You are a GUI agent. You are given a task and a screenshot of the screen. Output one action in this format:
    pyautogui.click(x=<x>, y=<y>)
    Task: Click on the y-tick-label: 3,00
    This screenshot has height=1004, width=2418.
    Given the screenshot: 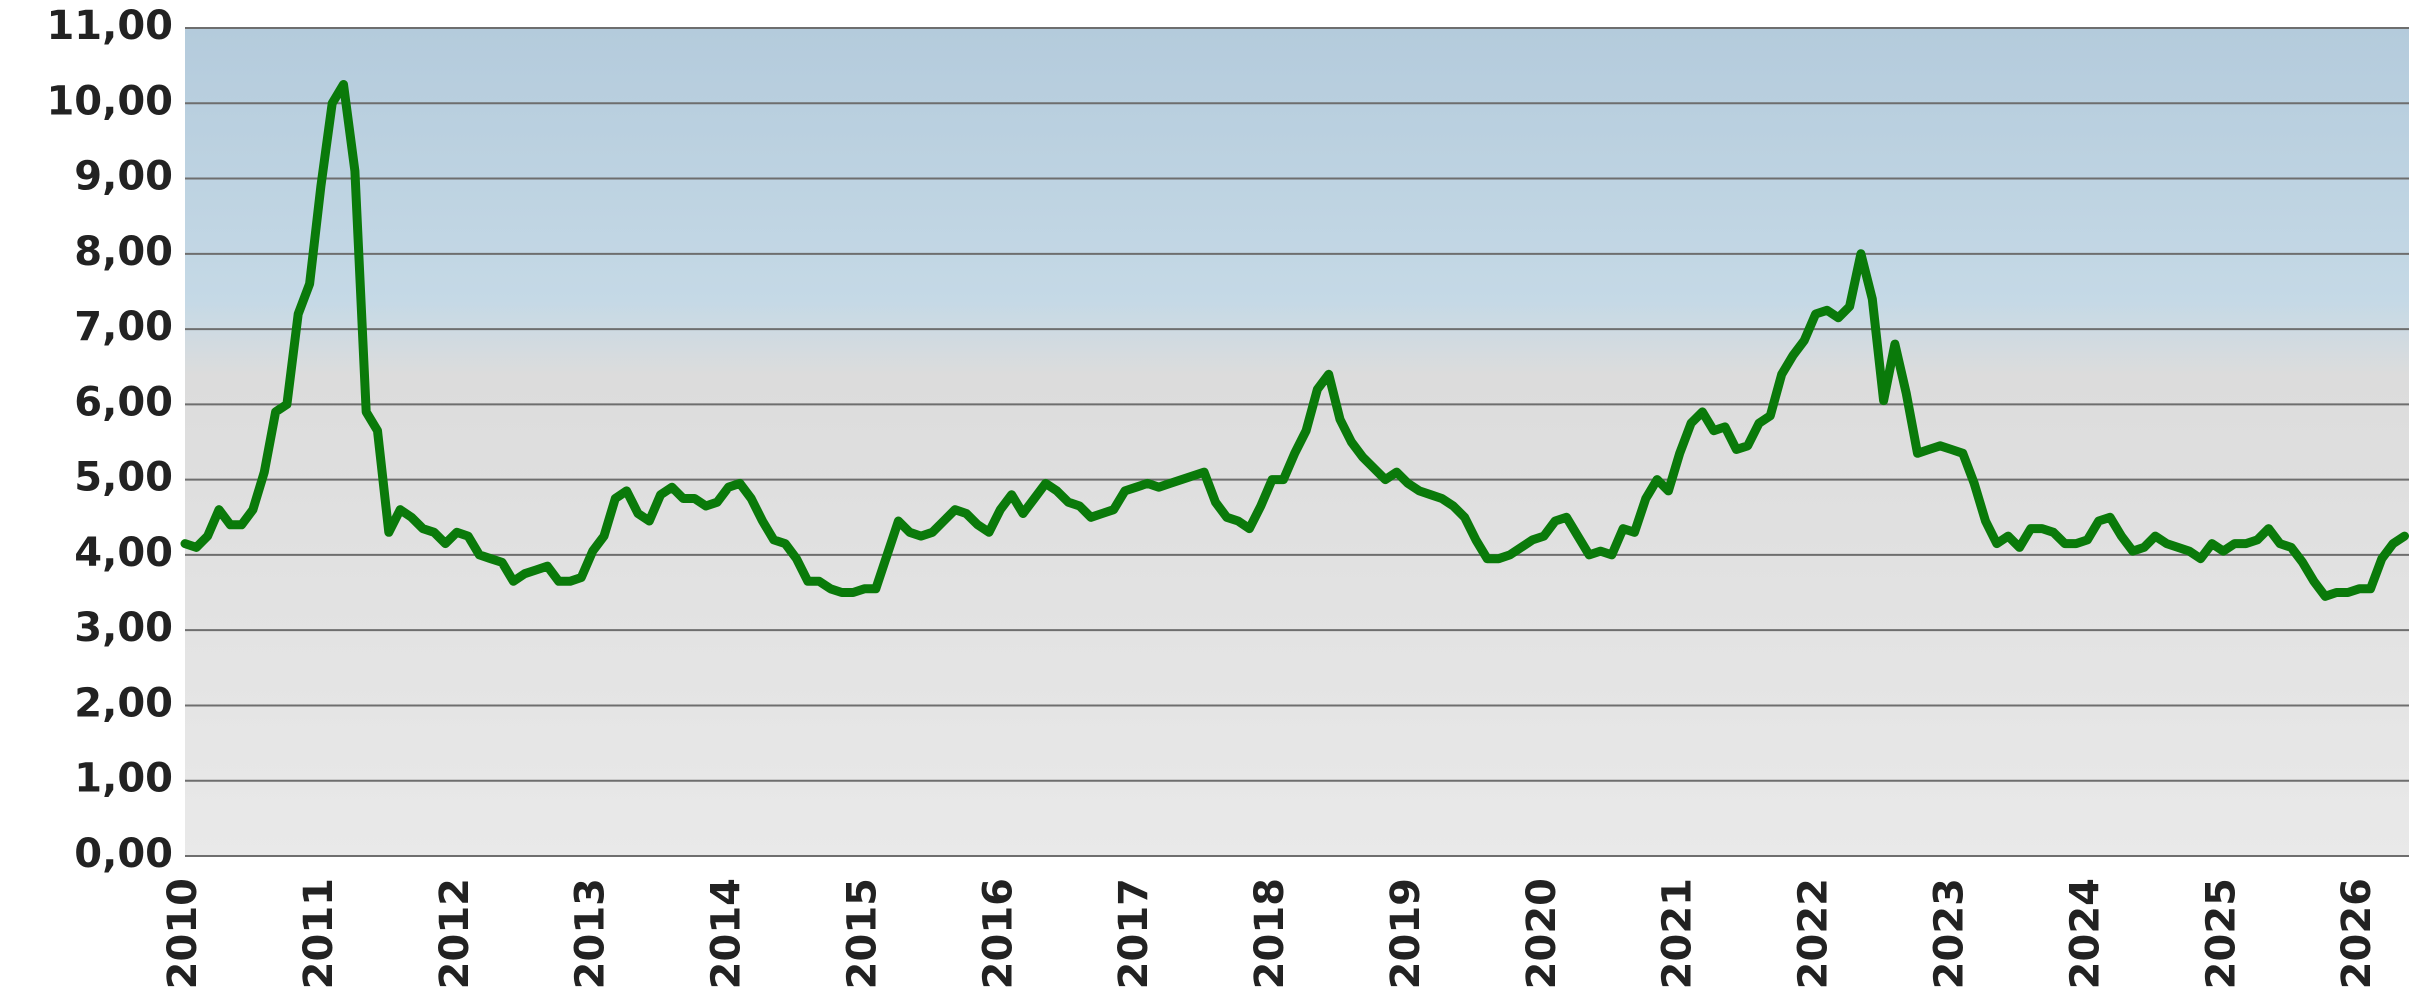 What is the action you would take?
    pyautogui.click(x=123, y=628)
    